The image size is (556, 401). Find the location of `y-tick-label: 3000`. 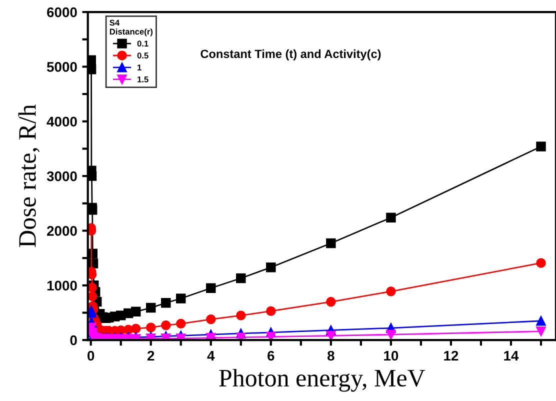

y-tick-label: 3000 is located at coordinates (61, 176).